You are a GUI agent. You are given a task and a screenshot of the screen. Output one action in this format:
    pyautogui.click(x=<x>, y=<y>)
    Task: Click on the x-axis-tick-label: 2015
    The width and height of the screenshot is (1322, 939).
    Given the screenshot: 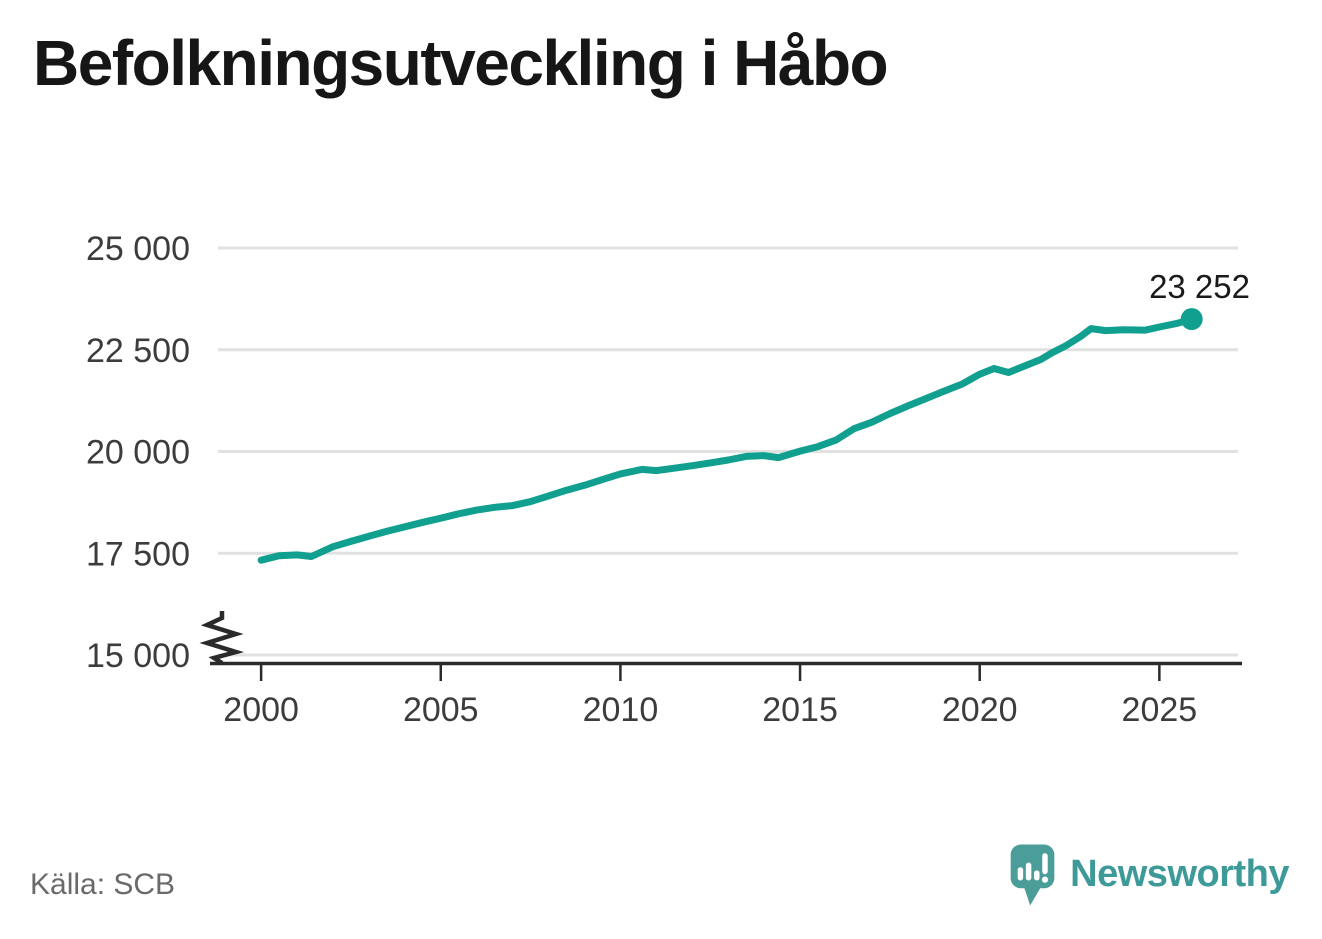 What is the action you would take?
    pyautogui.click(x=800, y=710)
    